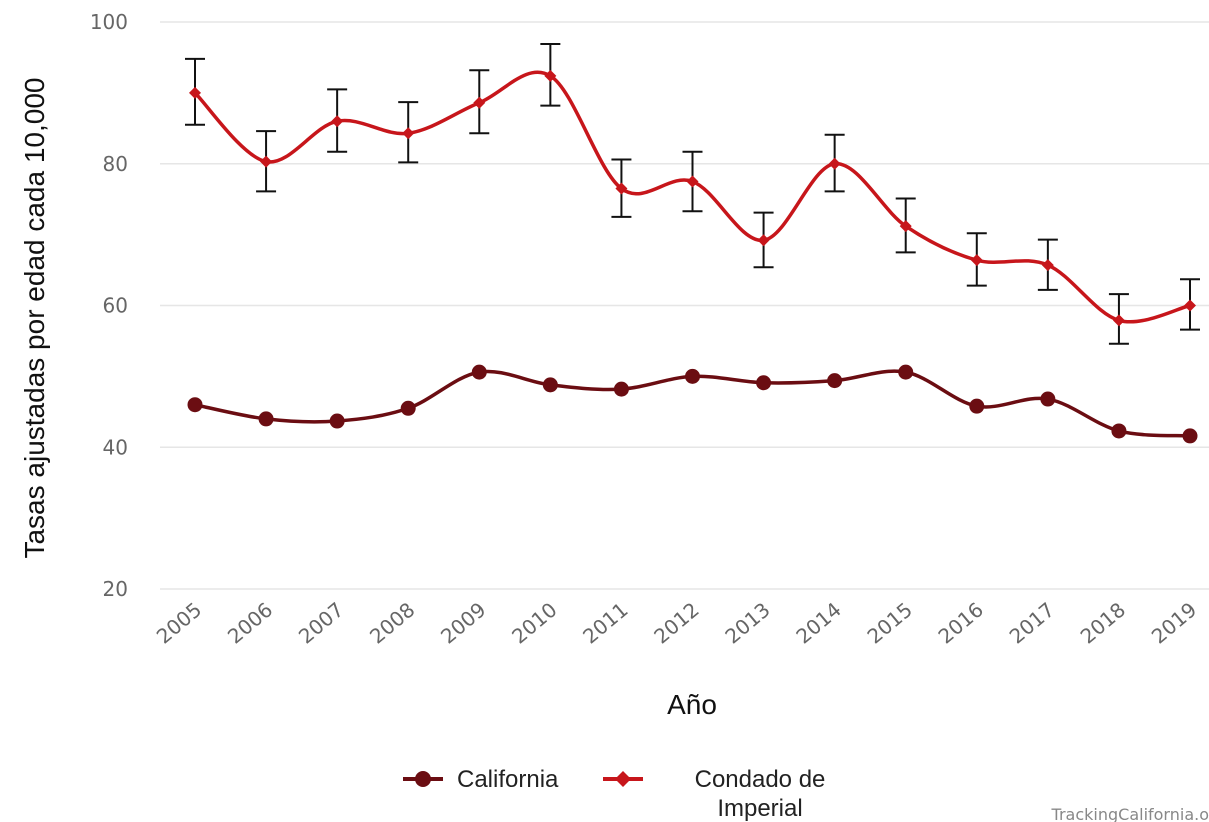 This screenshot has width=1209, height=822. I want to click on legend-marker-california, so click(423, 779).